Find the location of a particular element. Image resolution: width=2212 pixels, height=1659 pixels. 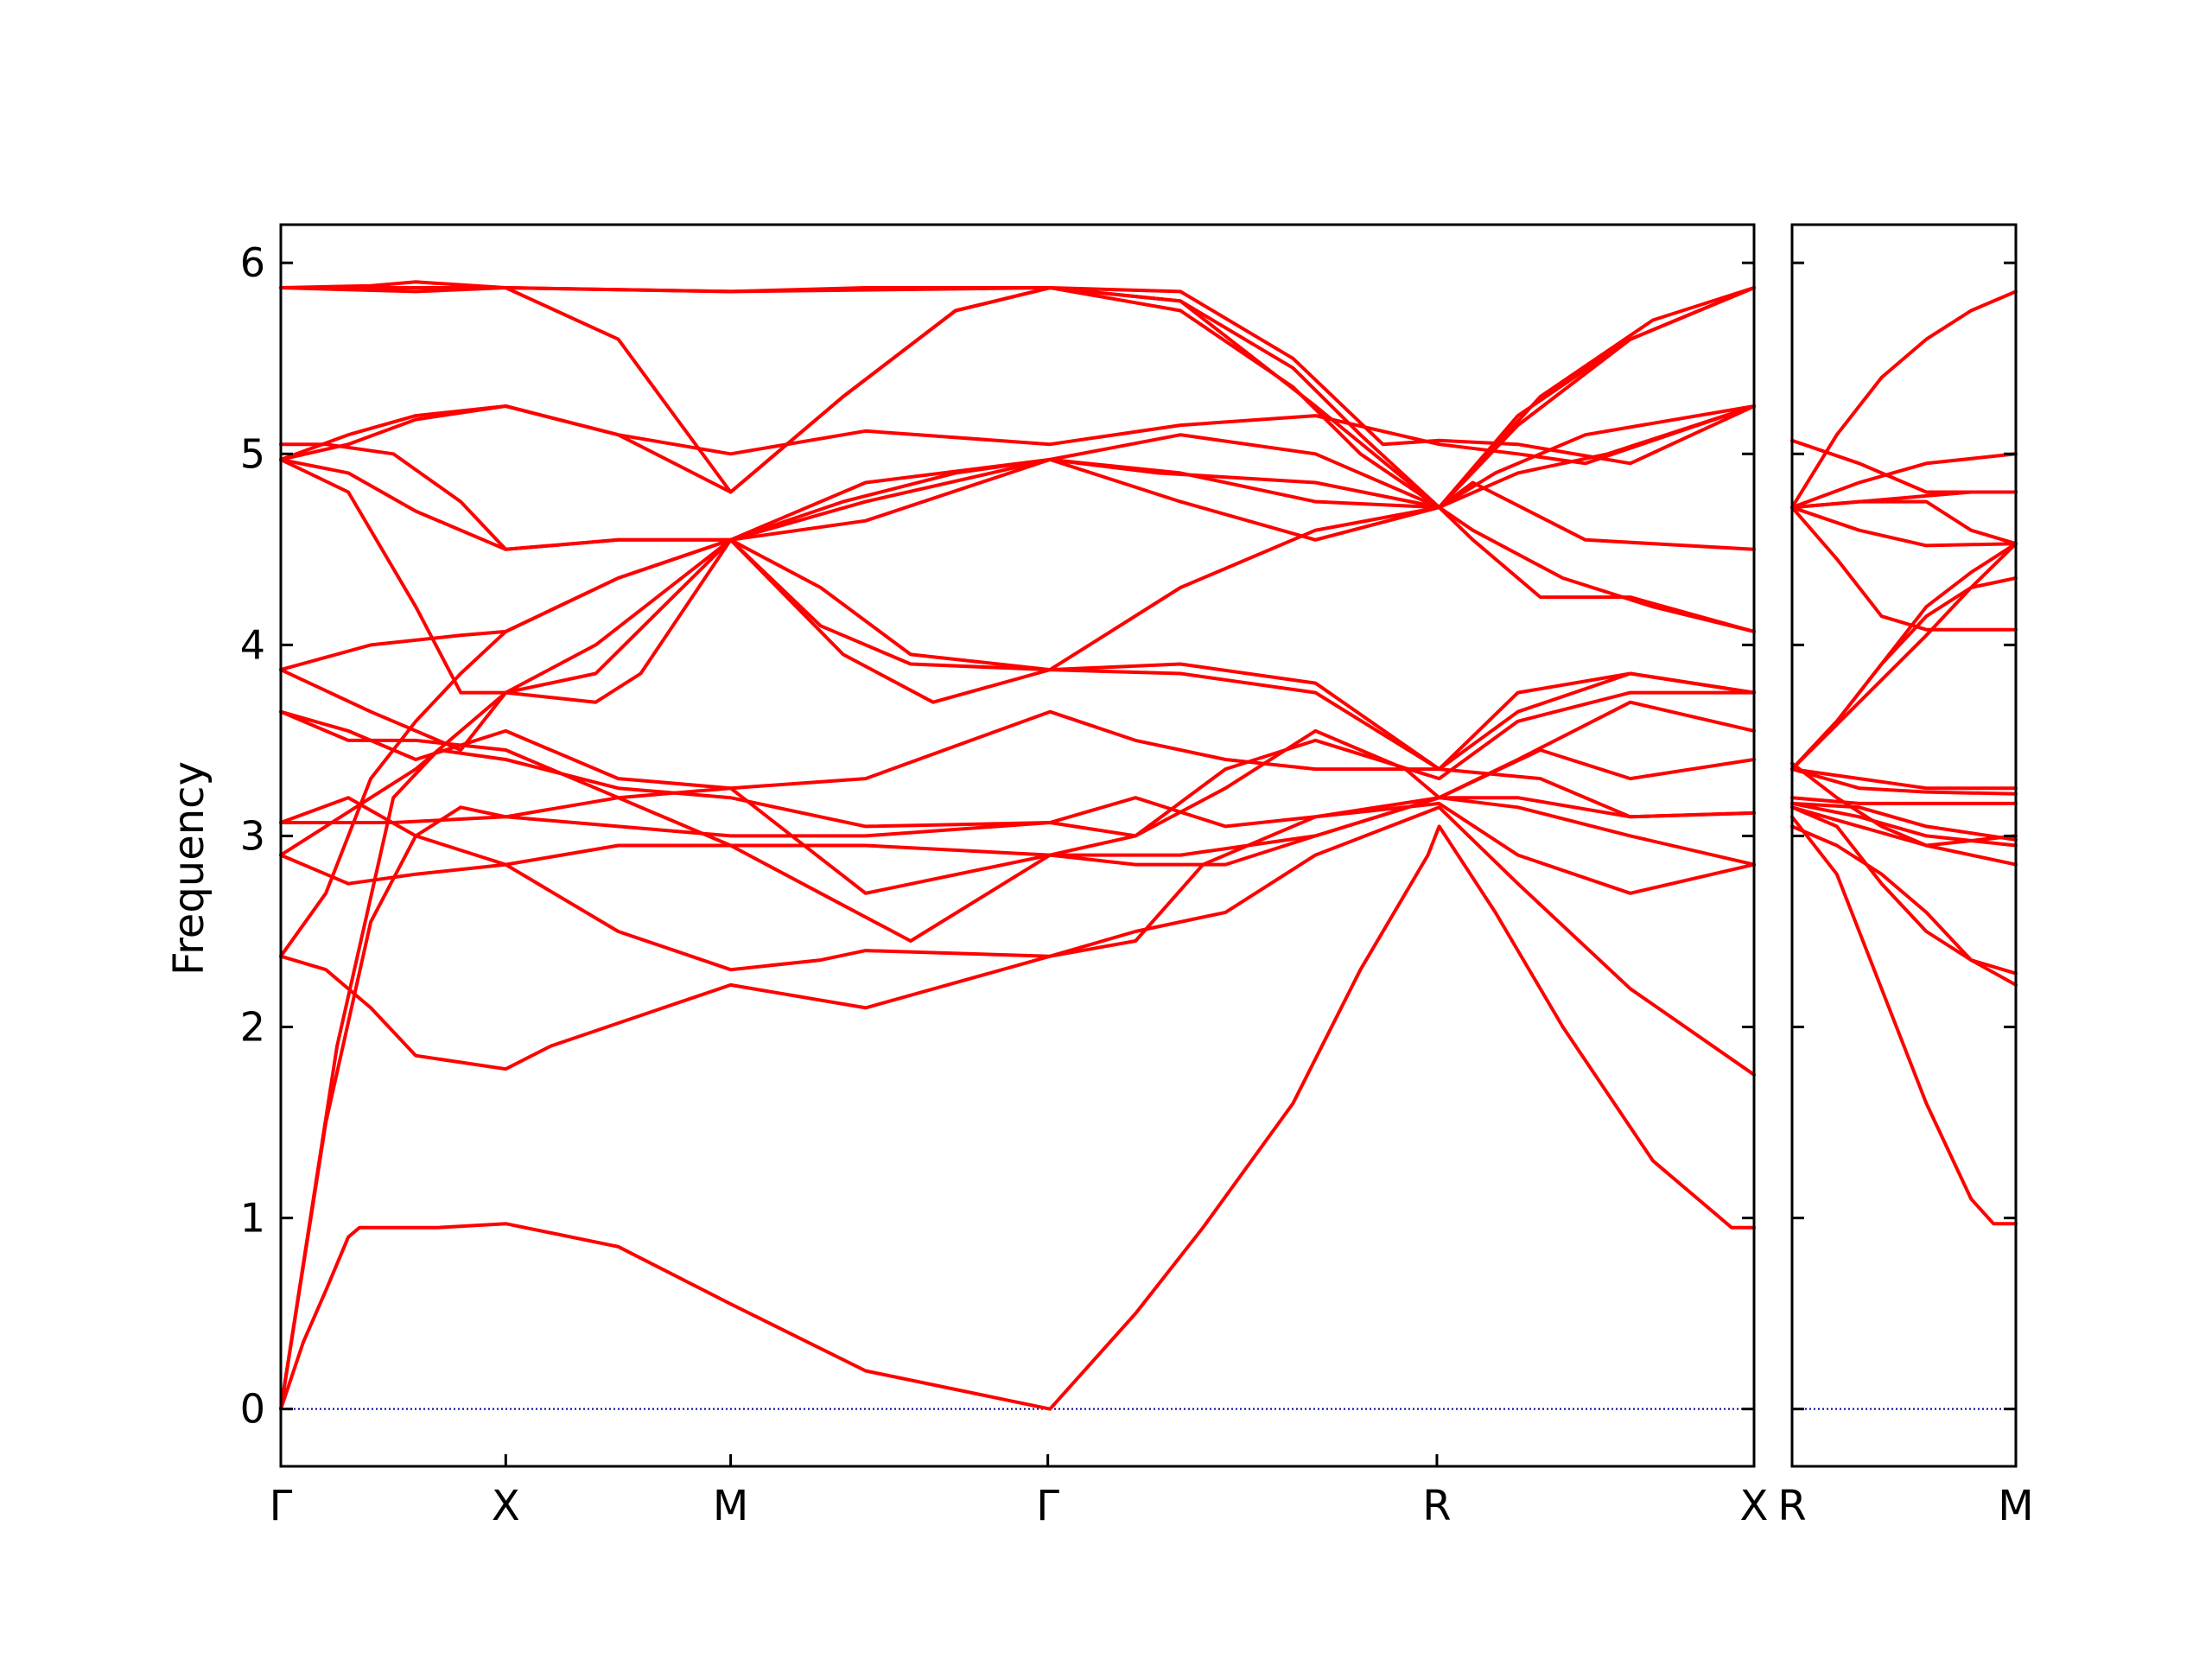

y-tick-label: 3 is located at coordinates (252, 835).